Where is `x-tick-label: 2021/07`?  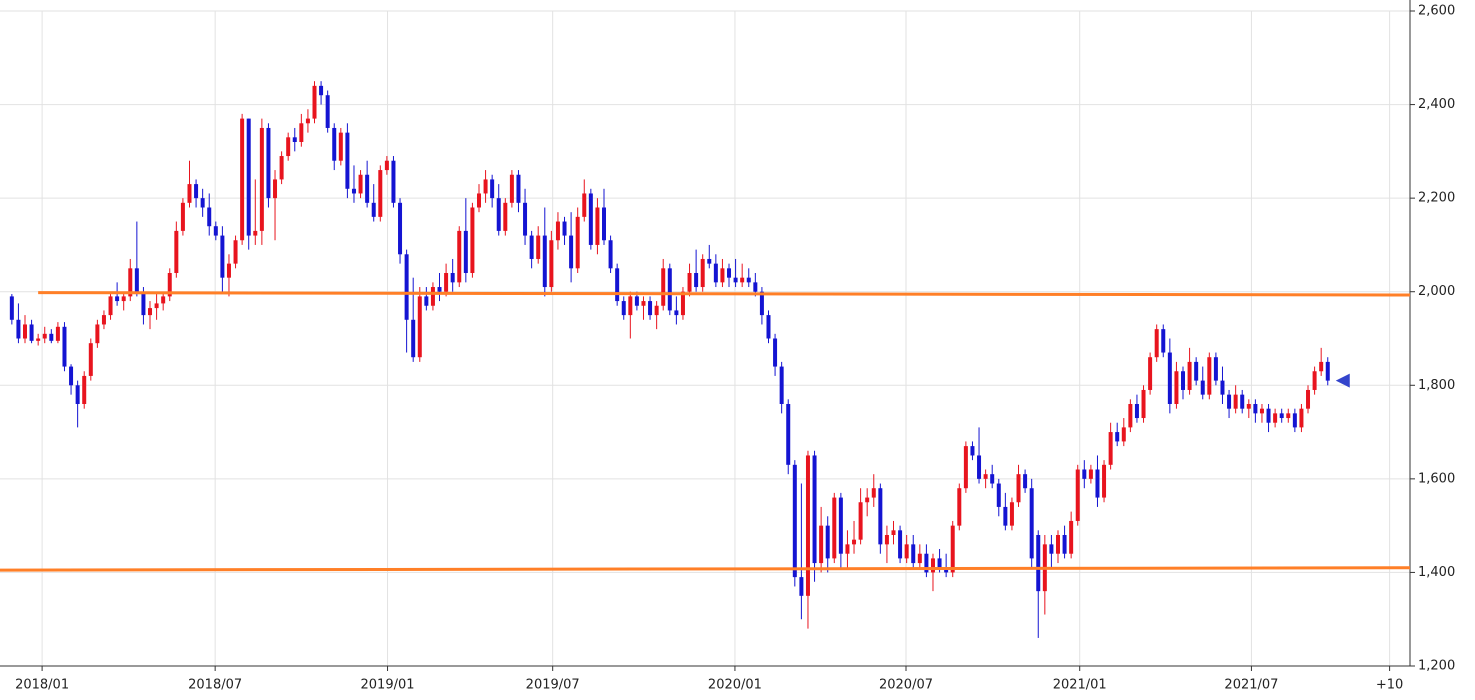 x-tick-label: 2021/07 is located at coordinates (1251, 685).